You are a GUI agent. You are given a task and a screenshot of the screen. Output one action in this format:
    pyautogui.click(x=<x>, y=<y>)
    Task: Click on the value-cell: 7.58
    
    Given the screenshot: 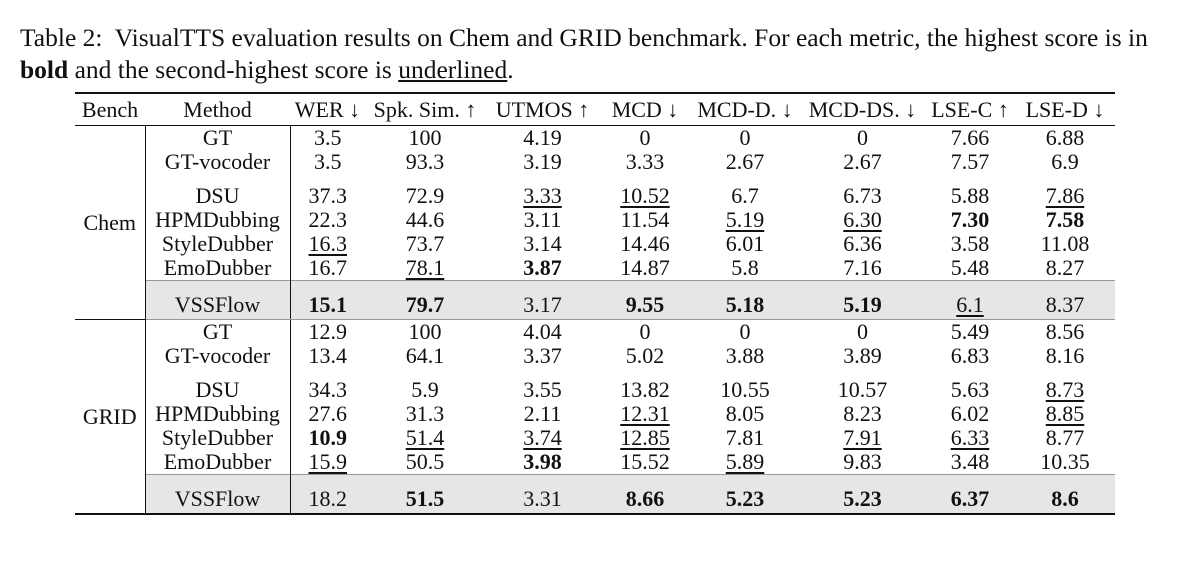 What is the action you would take?
    pyautogui.click(x=1065, y=220)
    